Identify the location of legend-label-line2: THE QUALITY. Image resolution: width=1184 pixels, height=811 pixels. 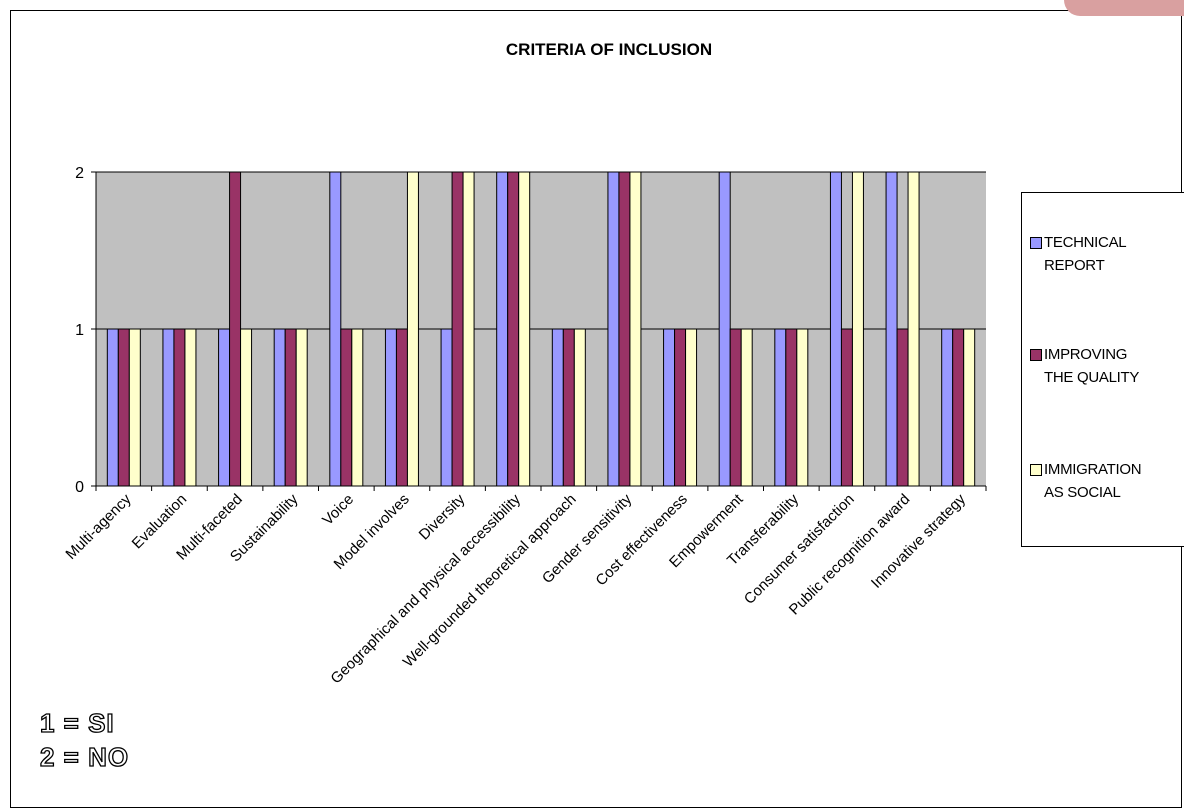
(1092, 377).